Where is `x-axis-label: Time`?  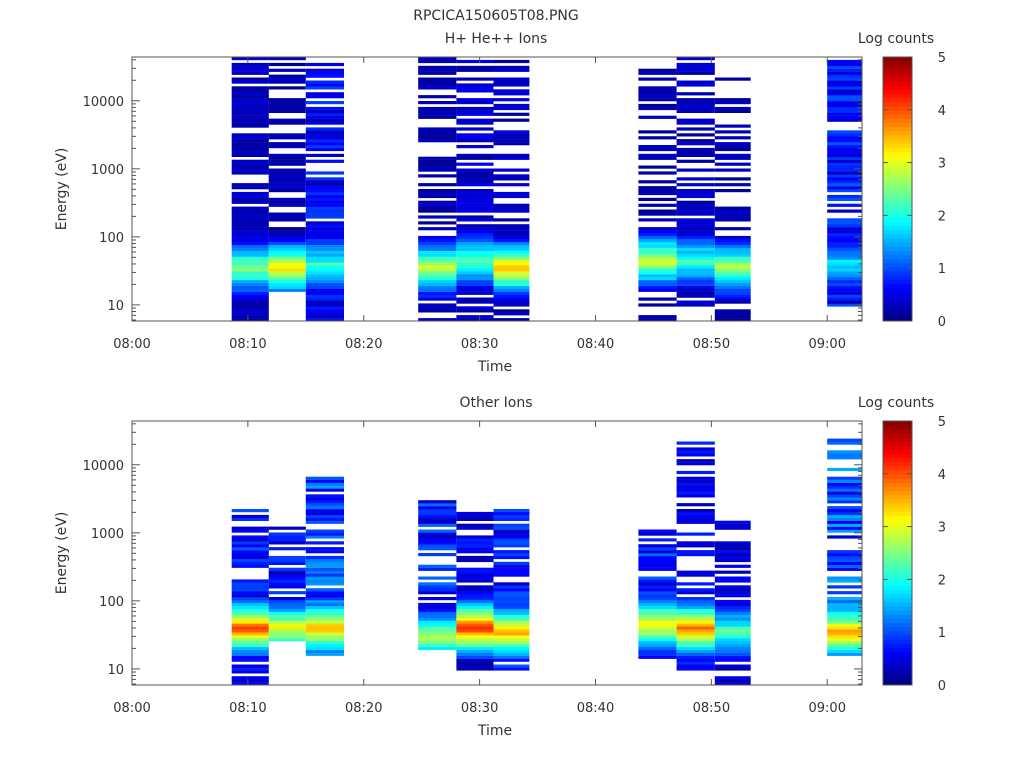
x-axis-label: Time is located at coordinates (494, 367).